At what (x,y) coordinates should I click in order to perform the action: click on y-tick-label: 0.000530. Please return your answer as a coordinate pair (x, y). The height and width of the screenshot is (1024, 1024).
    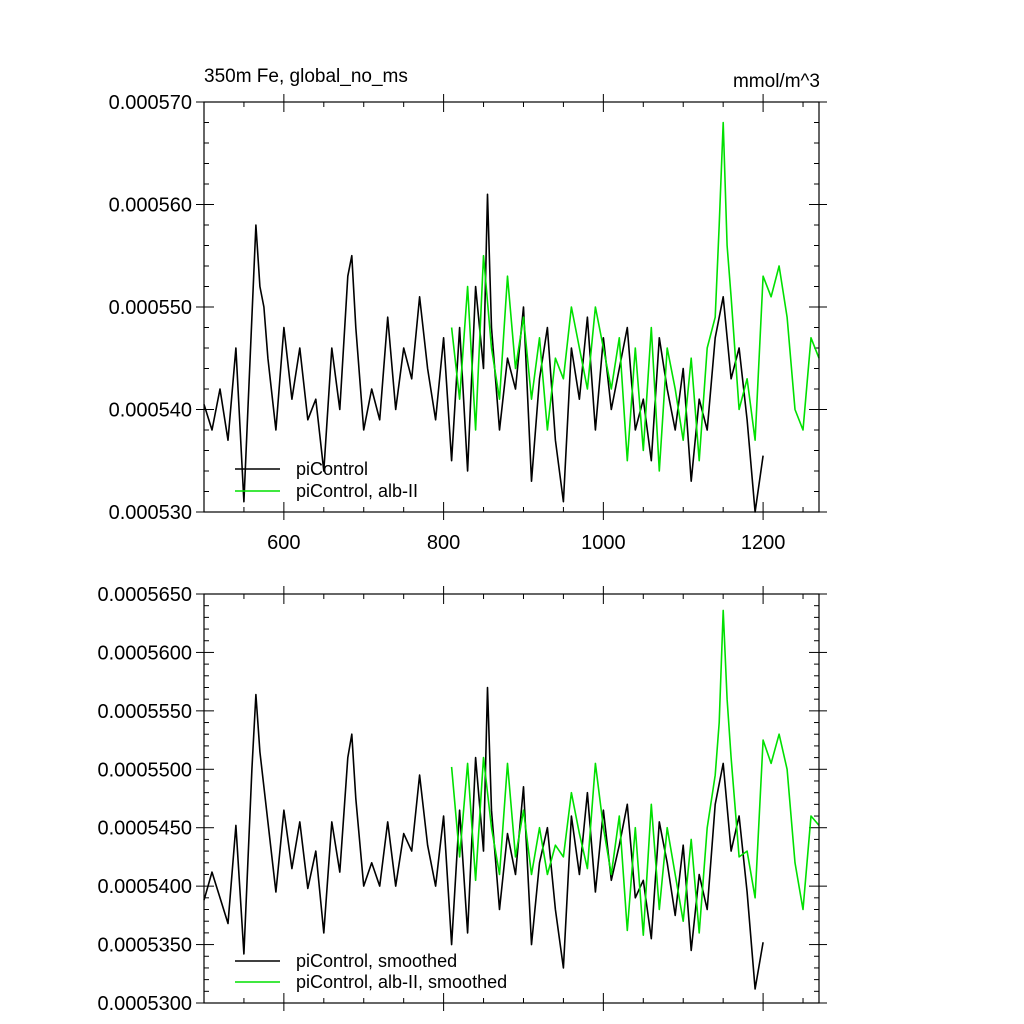
    Looking at the image, I should click on (150, 513).